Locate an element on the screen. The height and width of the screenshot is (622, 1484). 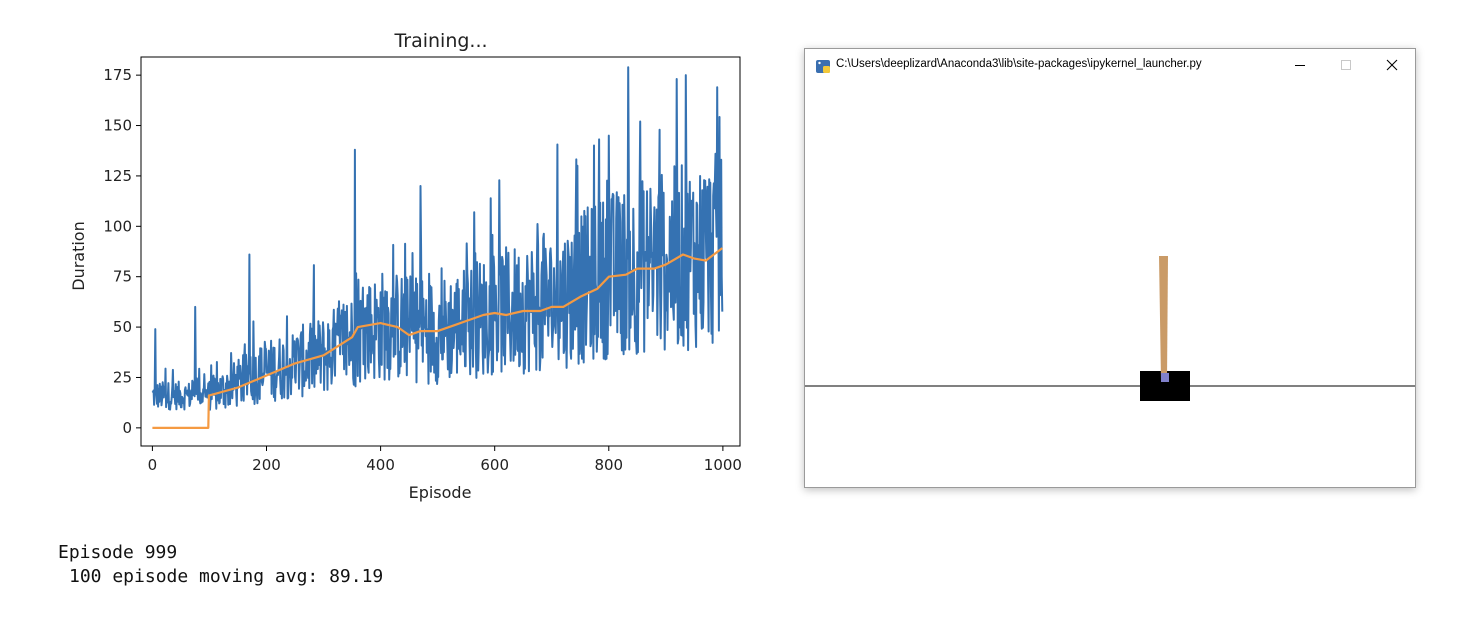
y-tick-label: 100 is located at coordinates (117, 226).